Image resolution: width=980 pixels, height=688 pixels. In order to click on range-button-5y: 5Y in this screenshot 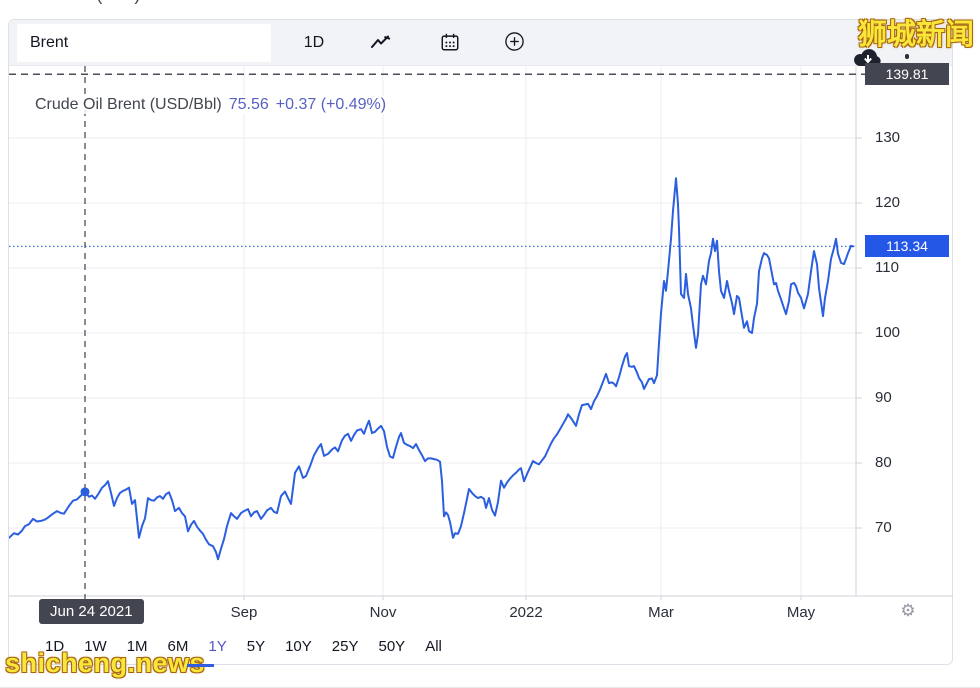, I will do `click(256, 646)`.